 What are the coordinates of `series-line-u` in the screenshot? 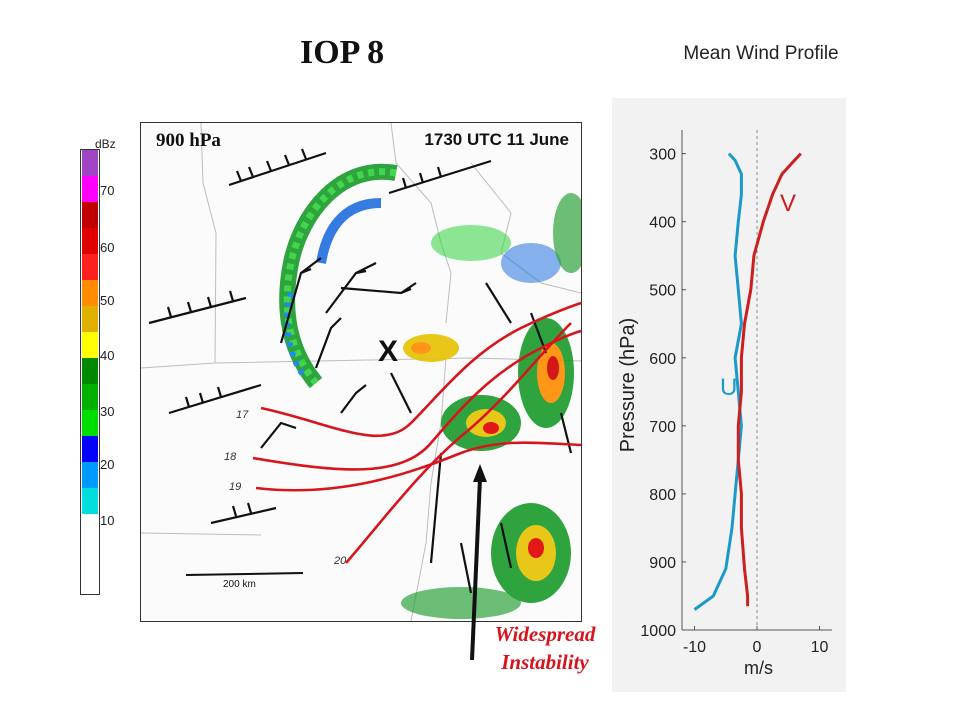 It's located at (718, 381).